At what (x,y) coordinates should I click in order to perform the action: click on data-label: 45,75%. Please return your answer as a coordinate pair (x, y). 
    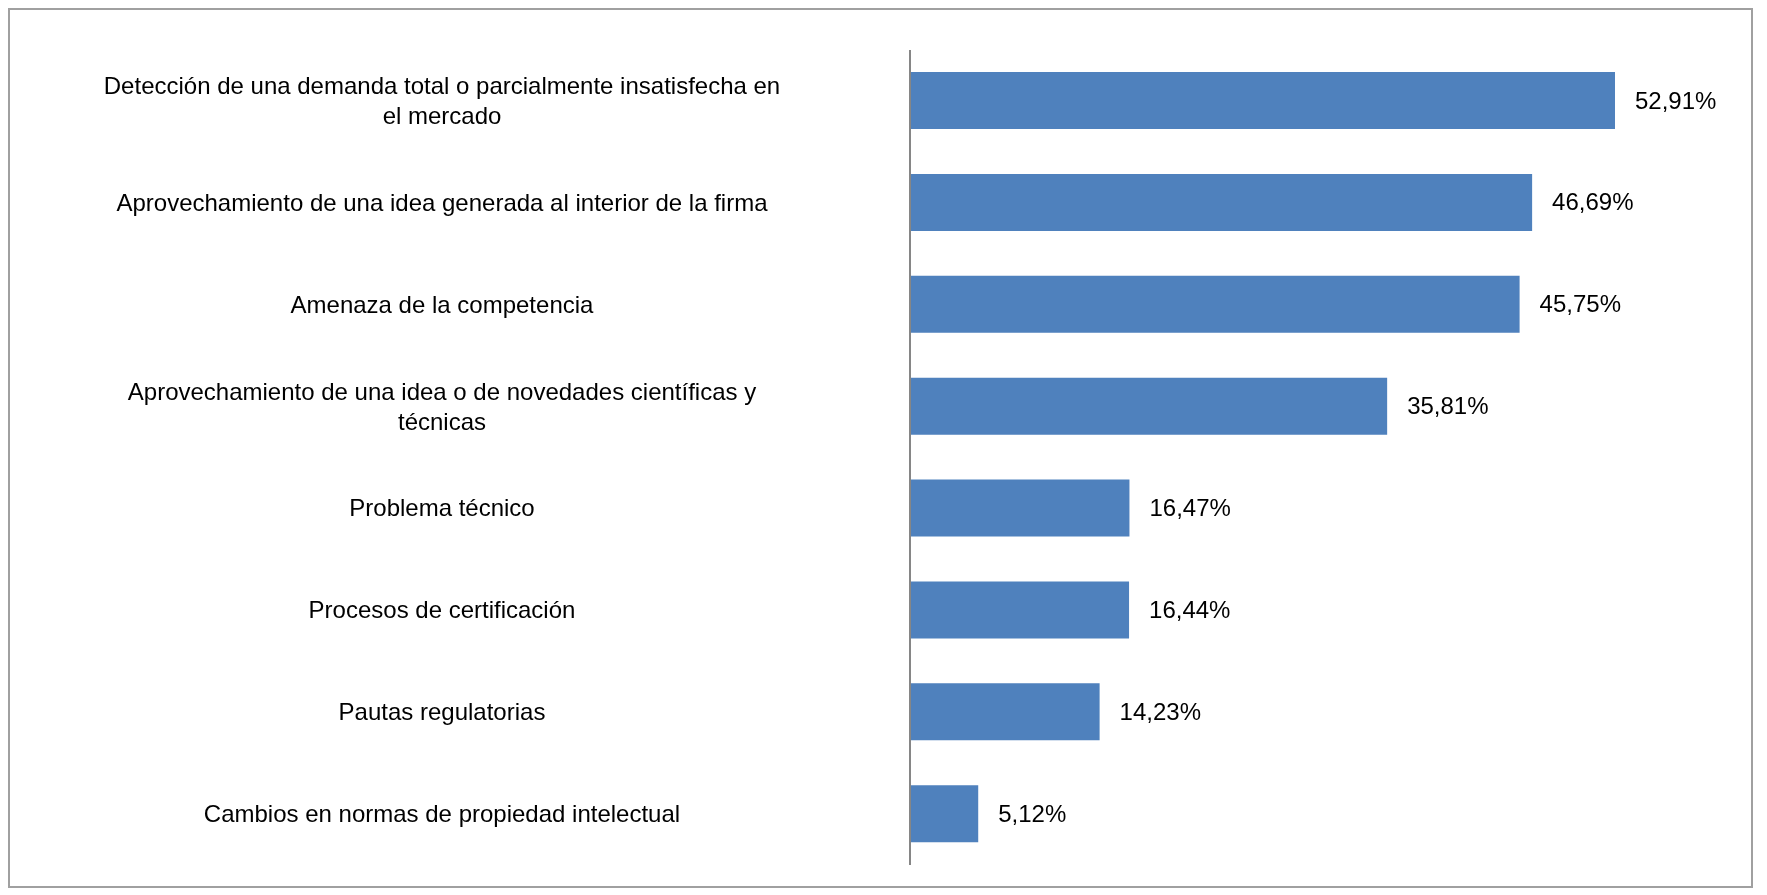
    Looking at the image, I should click on (1580, 304).